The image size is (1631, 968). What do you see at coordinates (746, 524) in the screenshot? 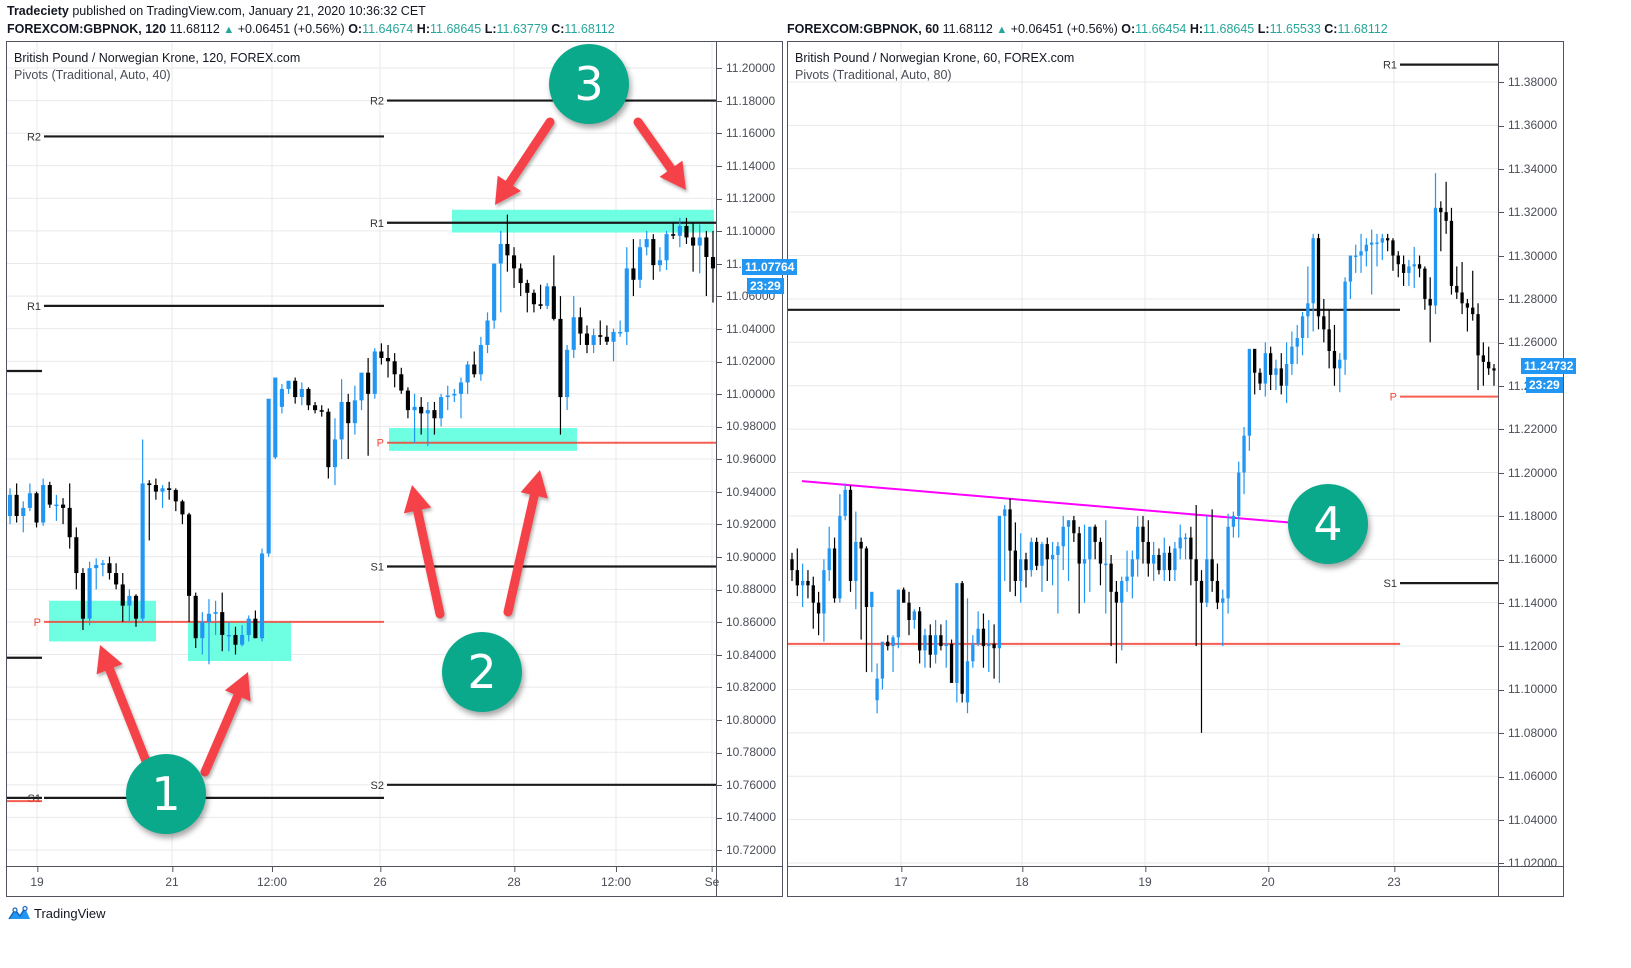
I see `price-tick: 10.92000` at bounding box center [746, 524].